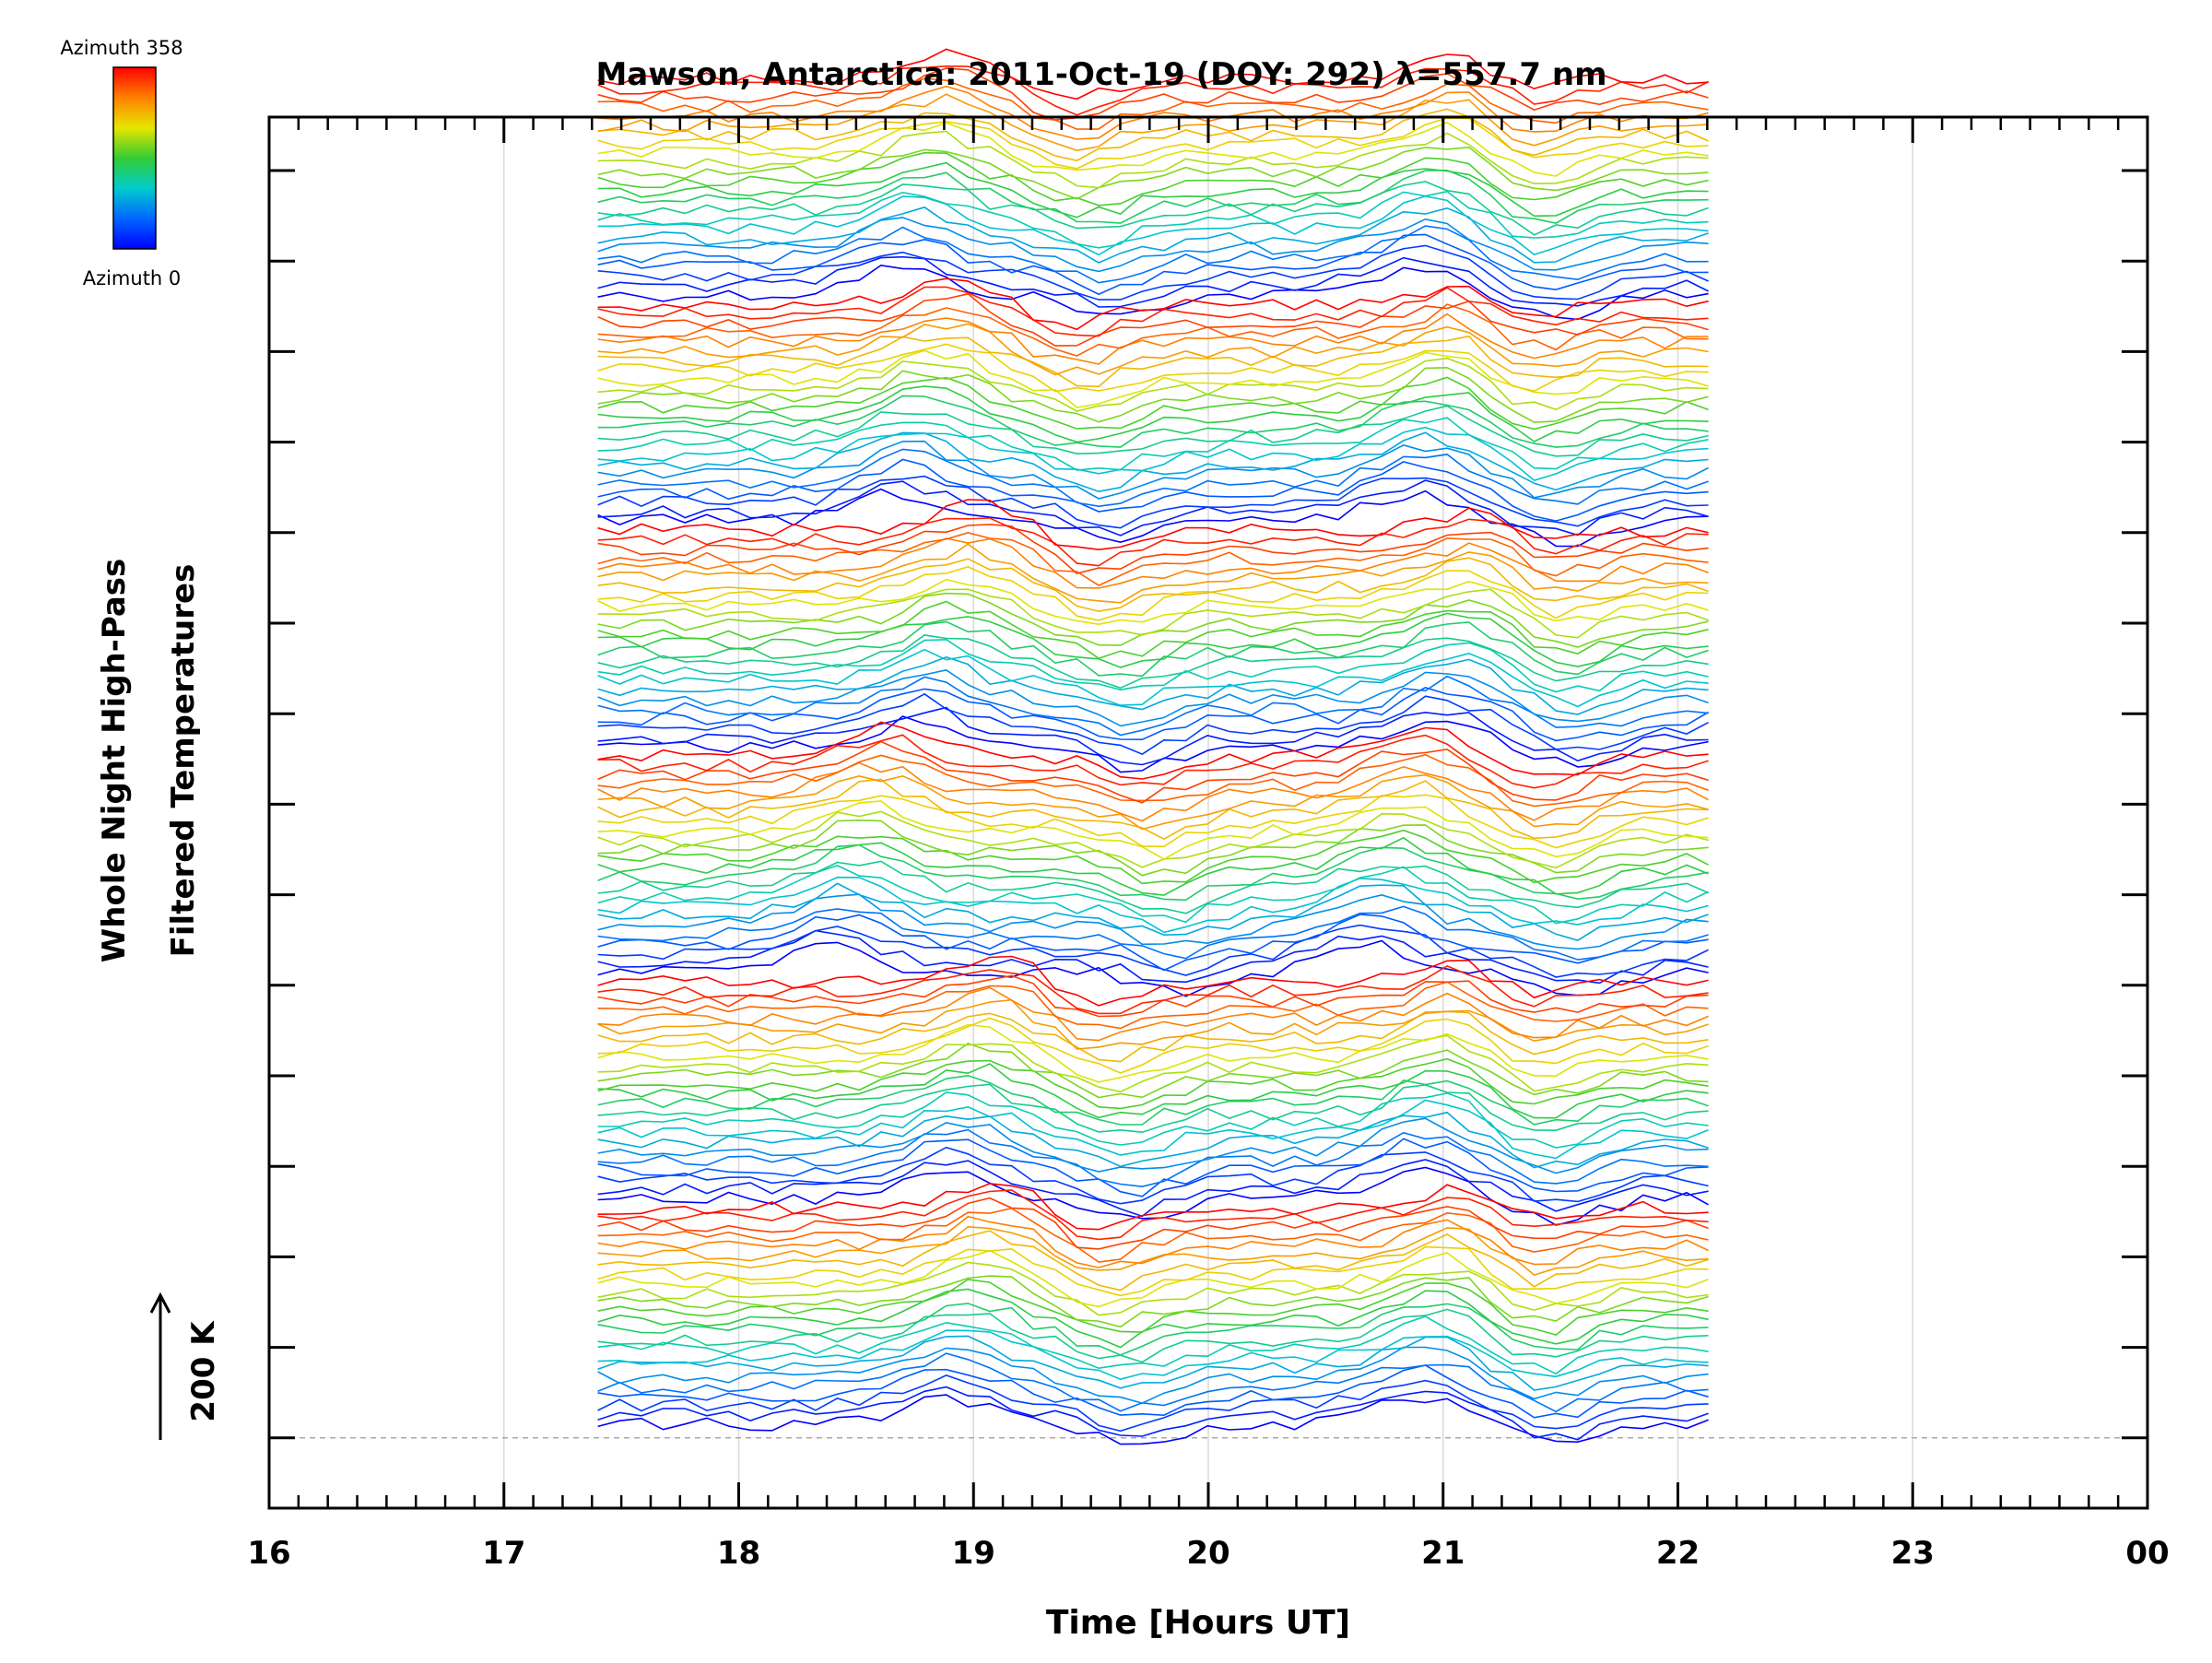  I want to click on x-tick-label: 00, so click(2147, 1553).